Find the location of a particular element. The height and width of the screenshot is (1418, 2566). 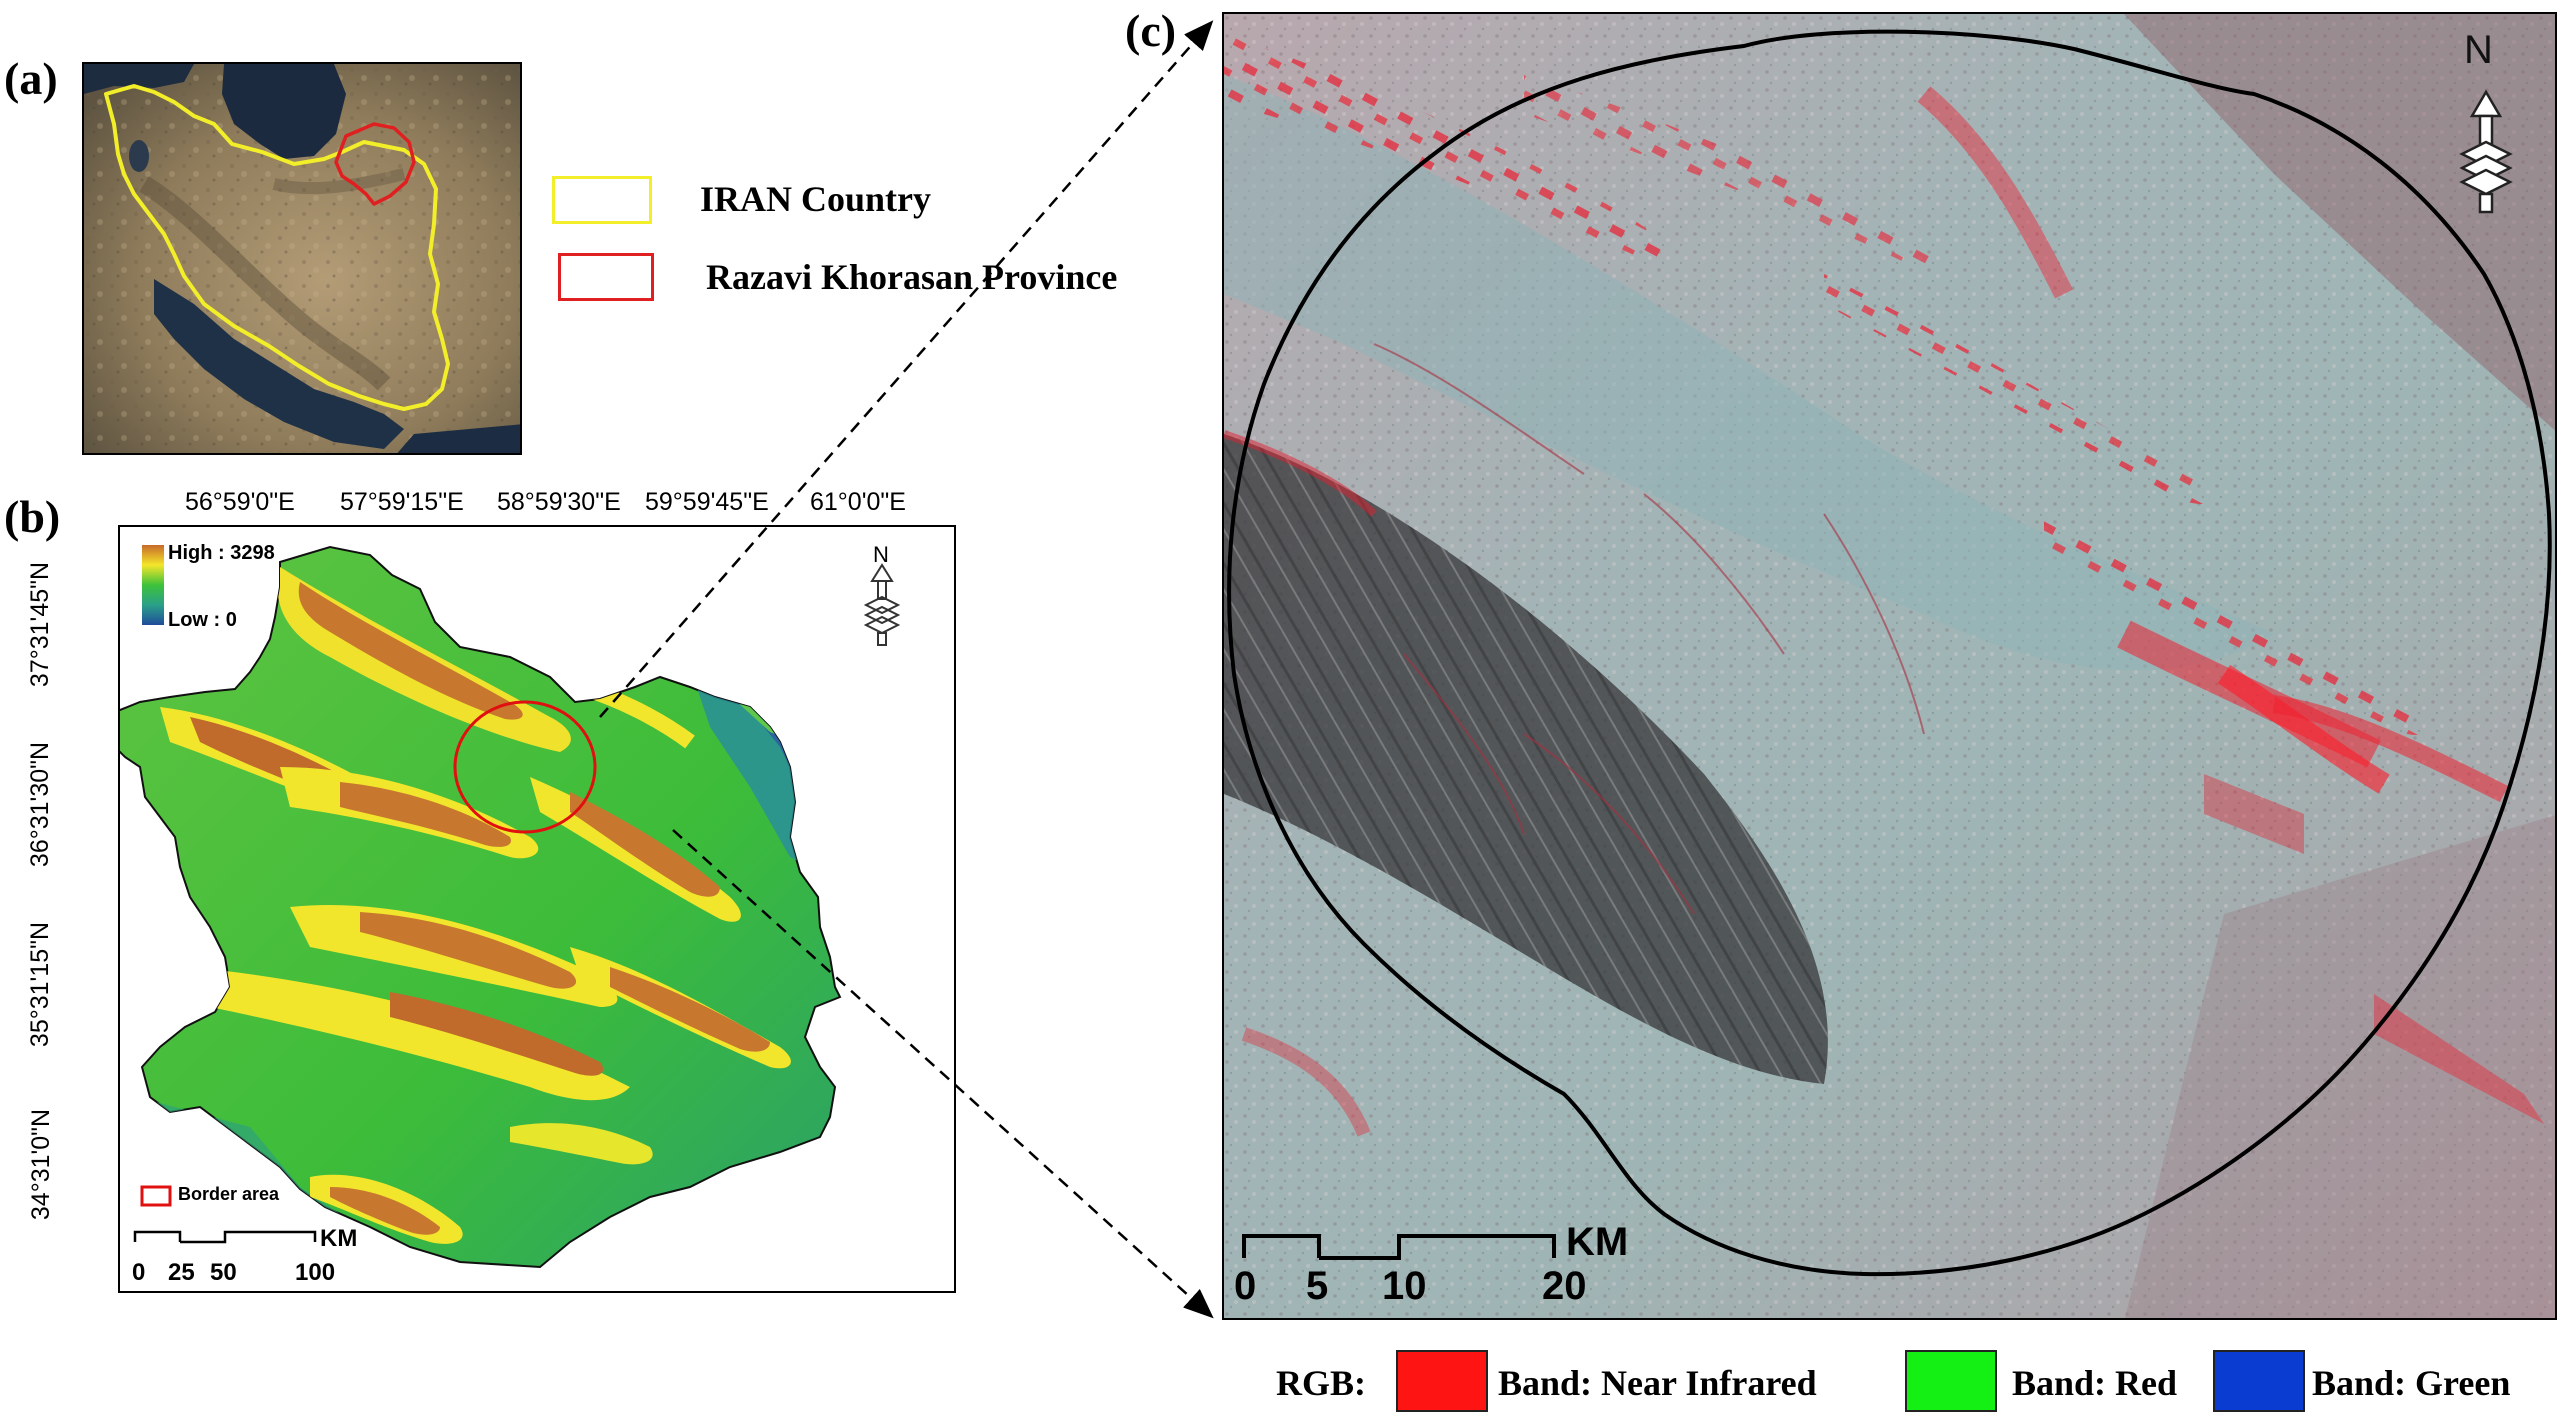

panel-label-a: (a) is located at coordinates (31, 78).